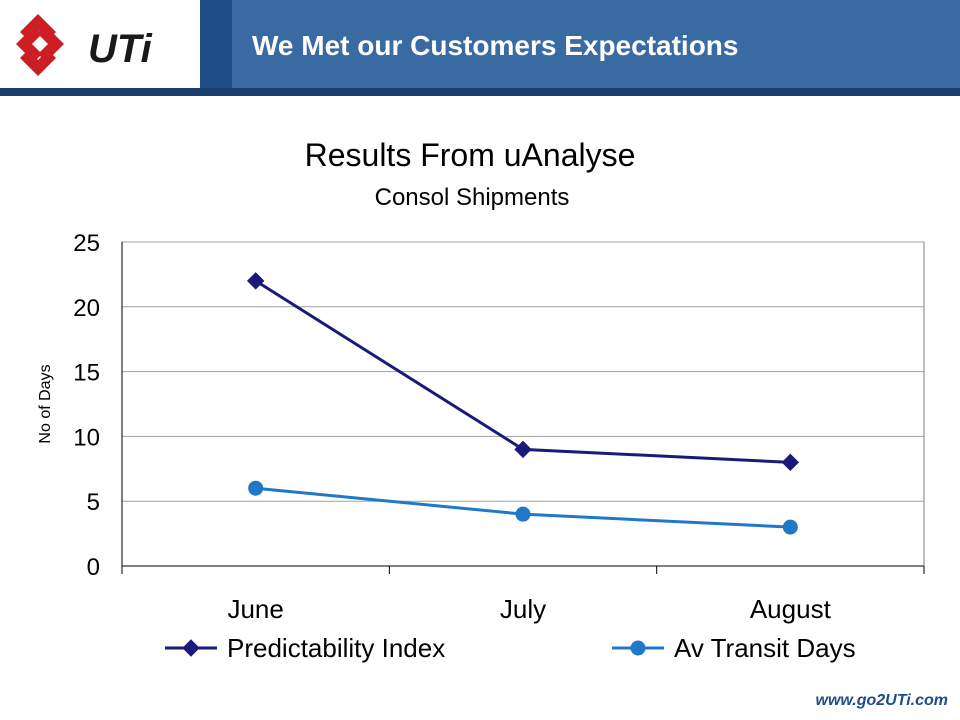 The width and height of the screenshot is (960, 720). Describe the element at coordinates (120, 49) in the screenshot. I see `svg-text: UTi` at that location.